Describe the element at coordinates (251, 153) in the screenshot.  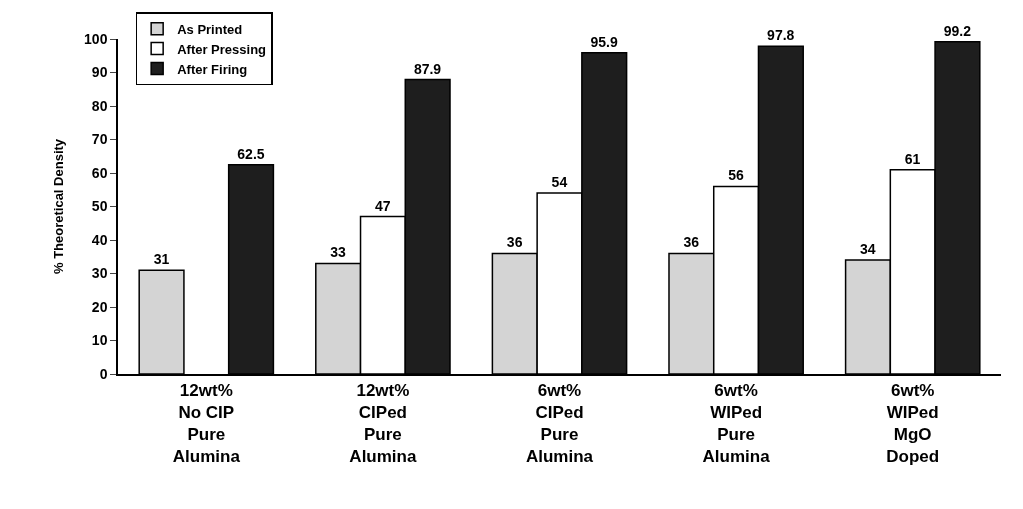
I see `data-label: 62.5` at that location.